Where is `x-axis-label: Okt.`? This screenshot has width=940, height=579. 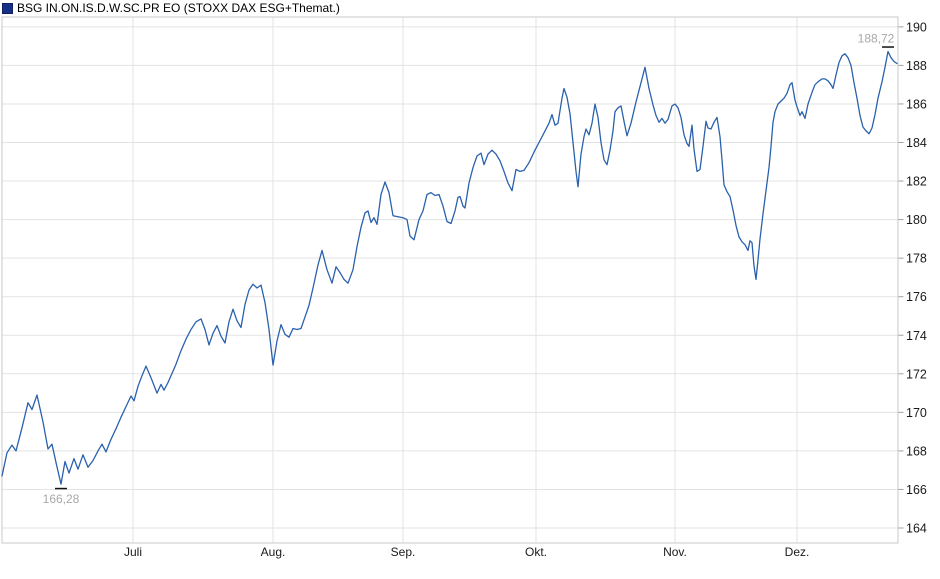
x-axis-label: Okt. is located at coordinates (536, 552).